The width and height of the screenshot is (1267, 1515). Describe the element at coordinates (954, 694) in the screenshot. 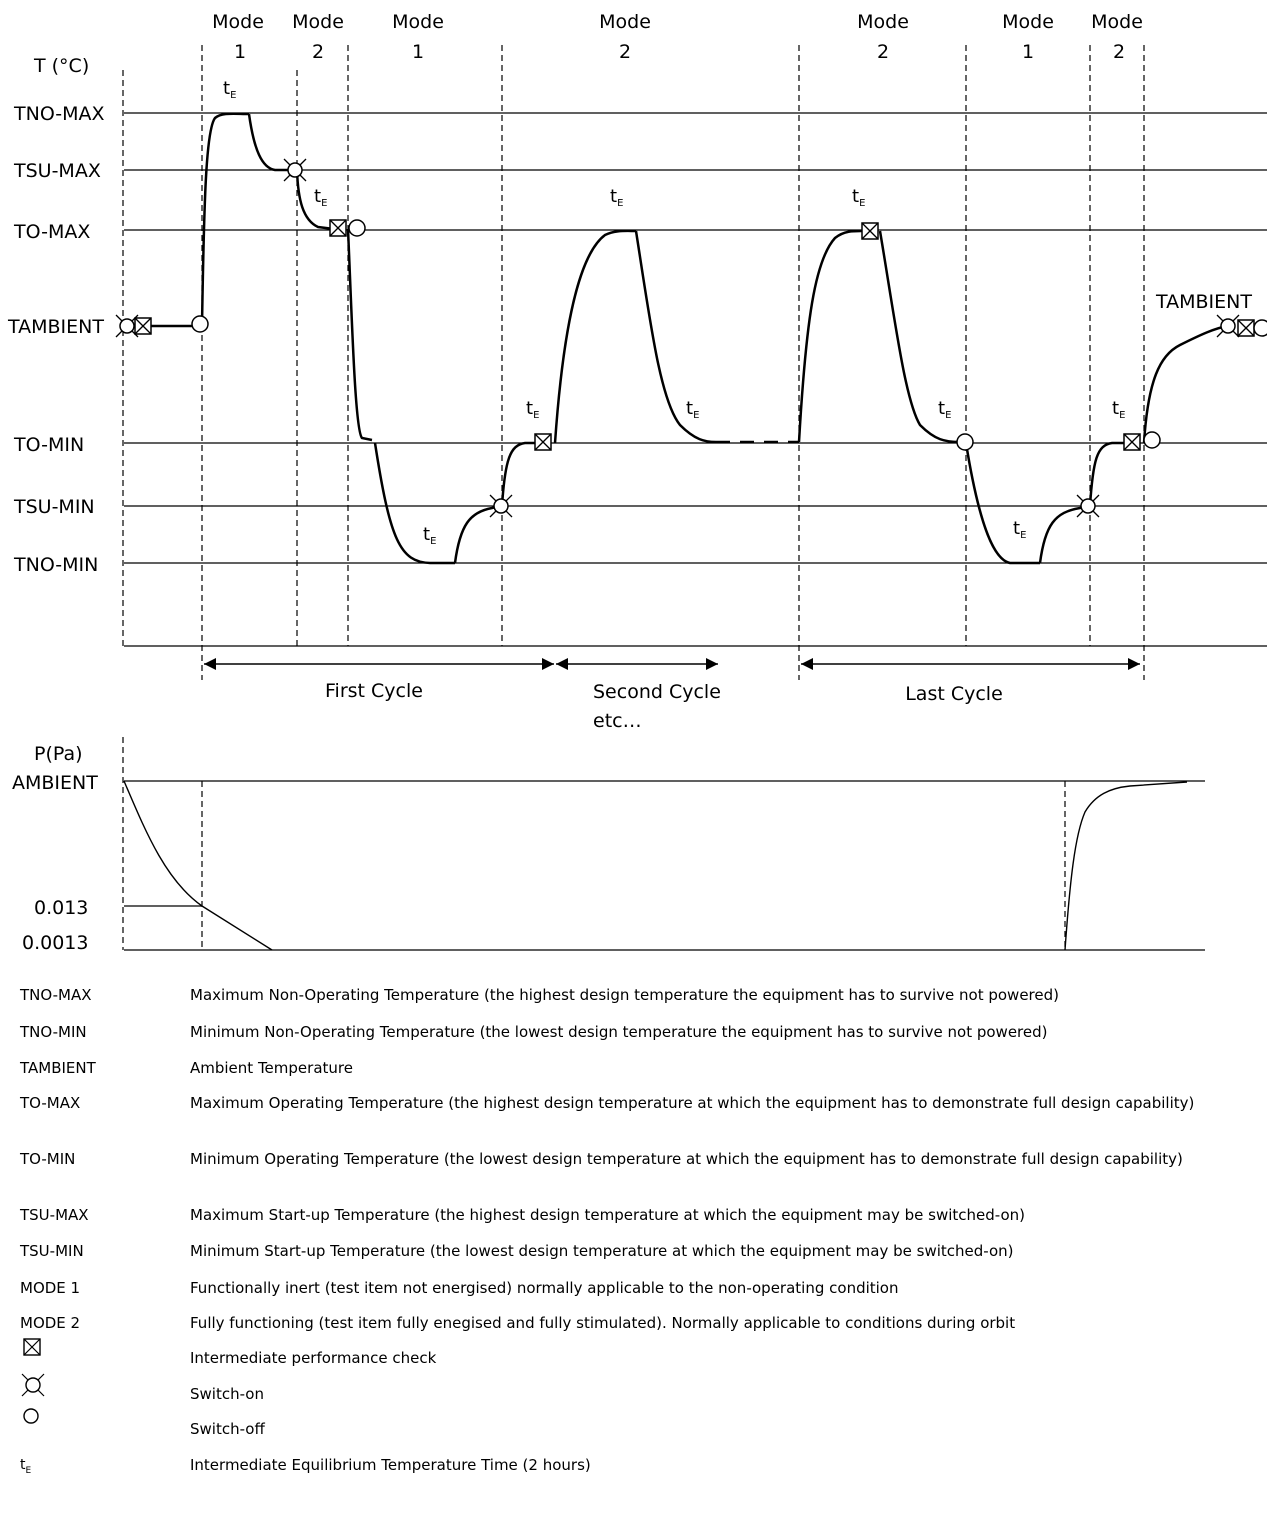

I see `last-cycle-label: Last Cycle` at that location.